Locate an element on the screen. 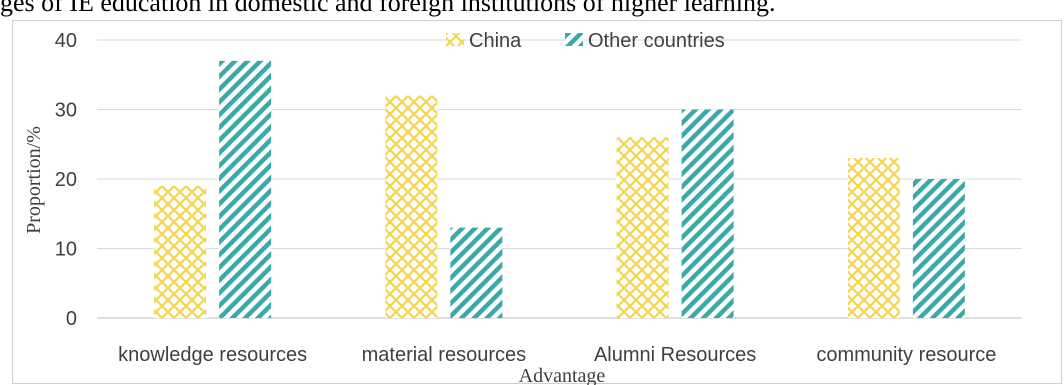  legend: China Other countries is located at coordinates (585, 41).